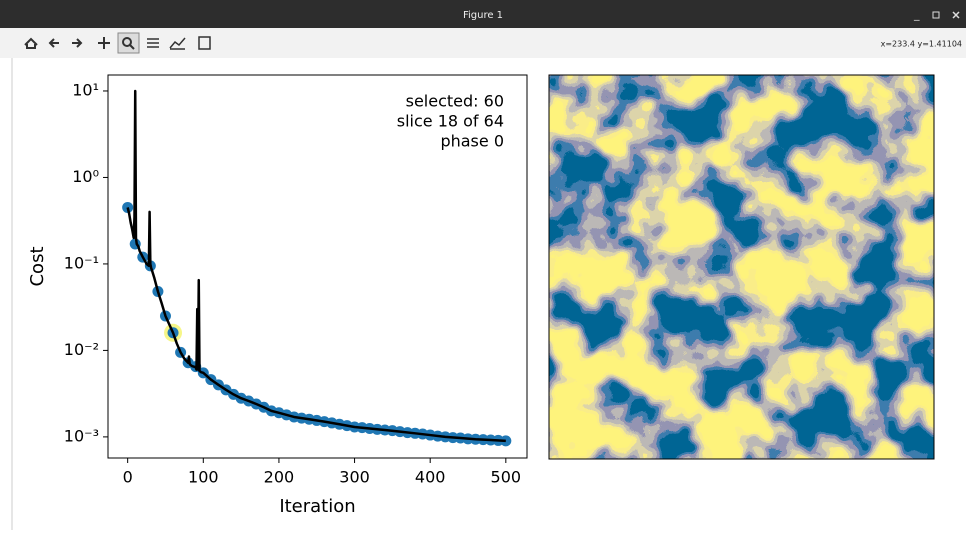 The width and height of the screenshot is (966, 534). Describe the element at coordinates (279, 477) in the screenshot. I see `x-tick-label: 200` at that location.